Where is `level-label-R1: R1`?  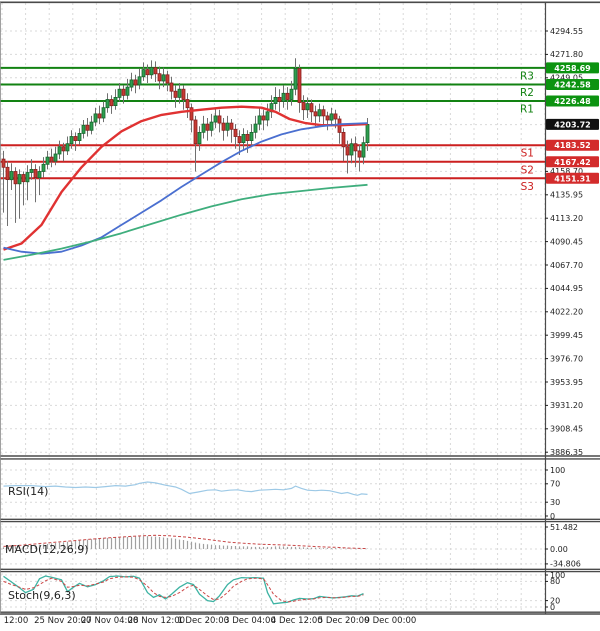 level-label-R1: R1 is located at coordinates (527, 110).